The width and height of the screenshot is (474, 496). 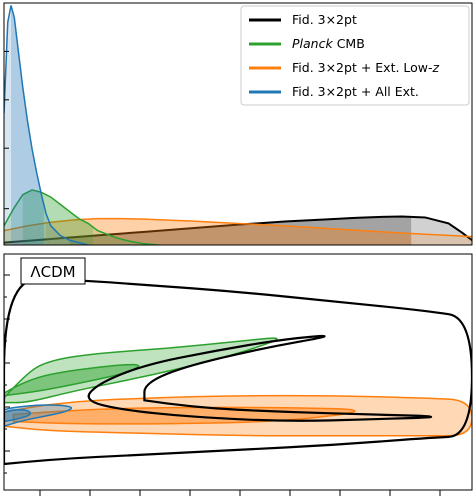 What do you see at coordinates (72, 380) in the screenshot?
I see `contour-inner-planck` at bounding box center [72, 380].